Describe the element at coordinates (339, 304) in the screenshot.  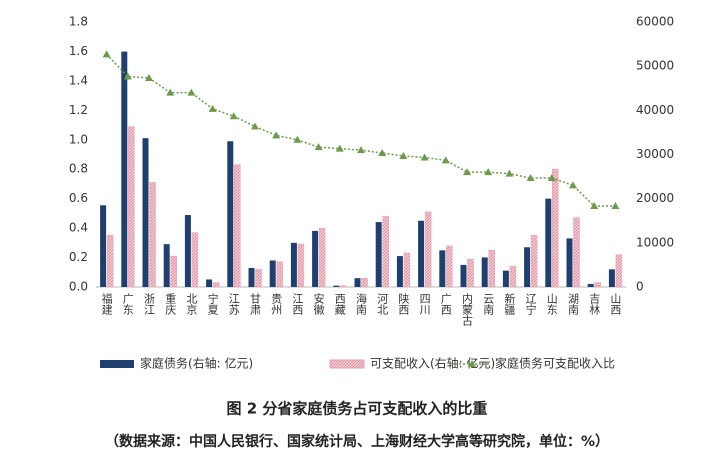
I see `x-tick-label: 西藏` at that location.